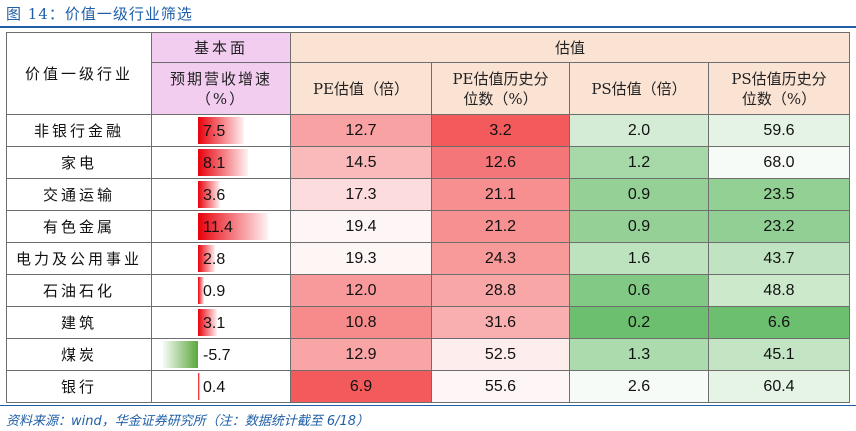 The image size is (856, 431). What do you see at coordinates (218, 227) in the screenshot?
I see `growth-value: 11.4` at bounding box center [218, 227].